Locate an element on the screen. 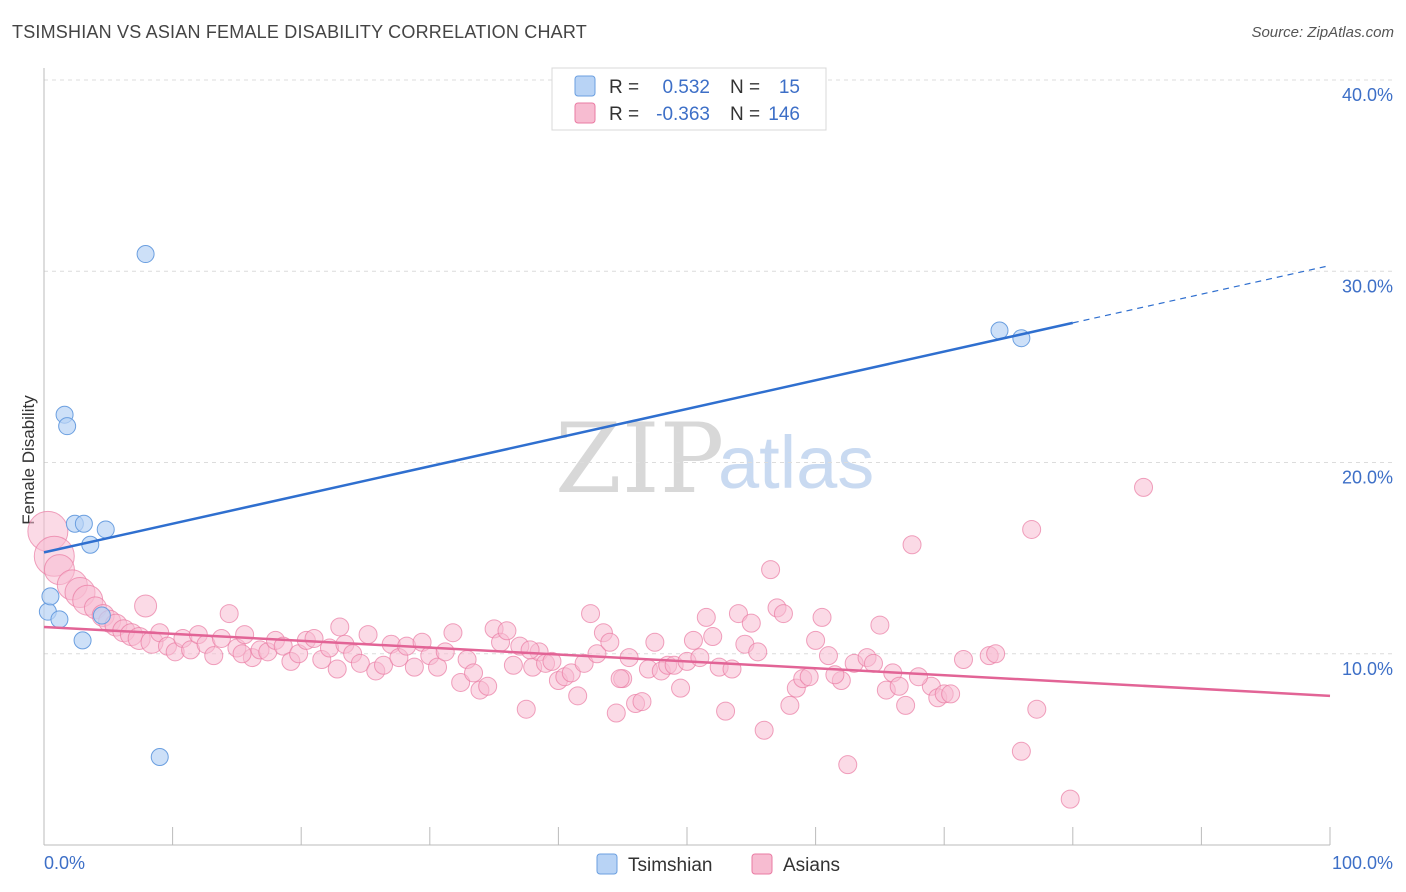 This screenshot has width=1406, height=892. legend-n-label-2: N = is located at coordinates (745, 114).